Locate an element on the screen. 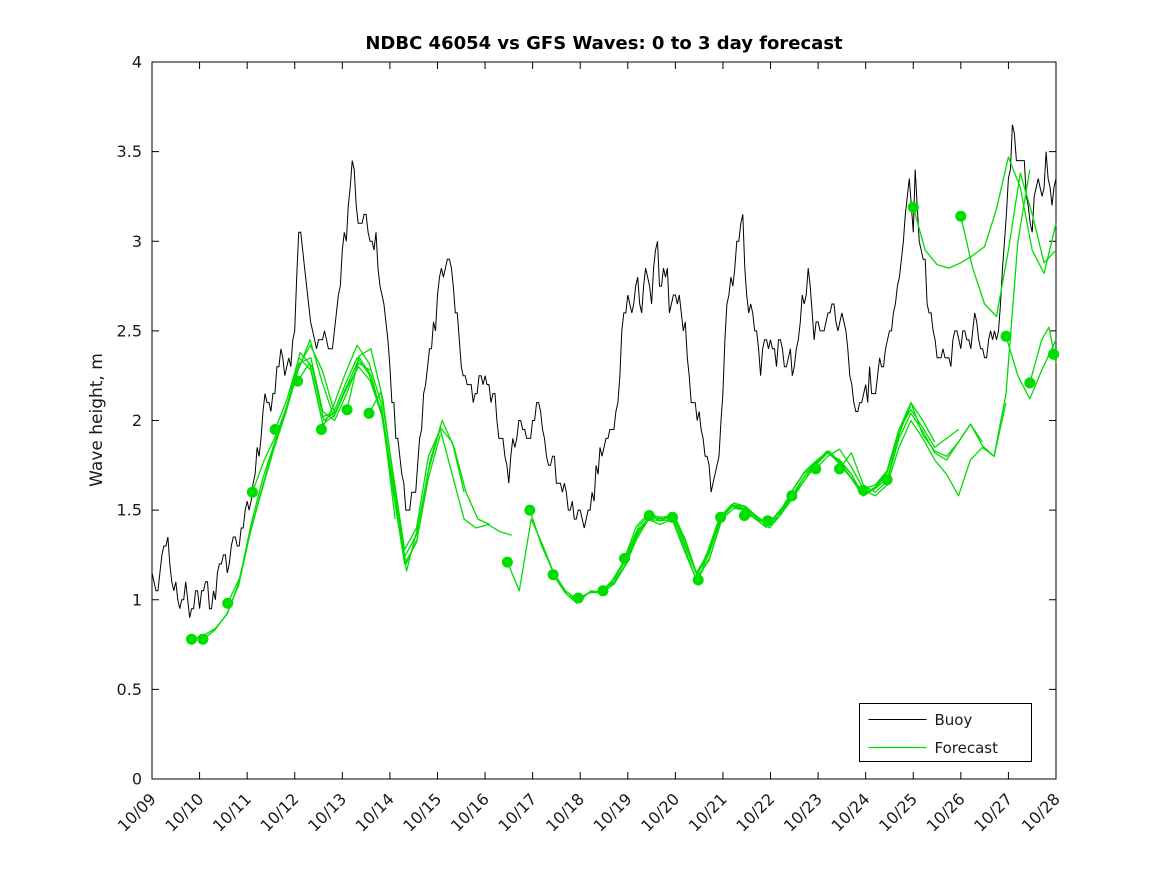 The image size is (1167, 875). x-tick-label: 10/19 is located at coordinates (613, 812).